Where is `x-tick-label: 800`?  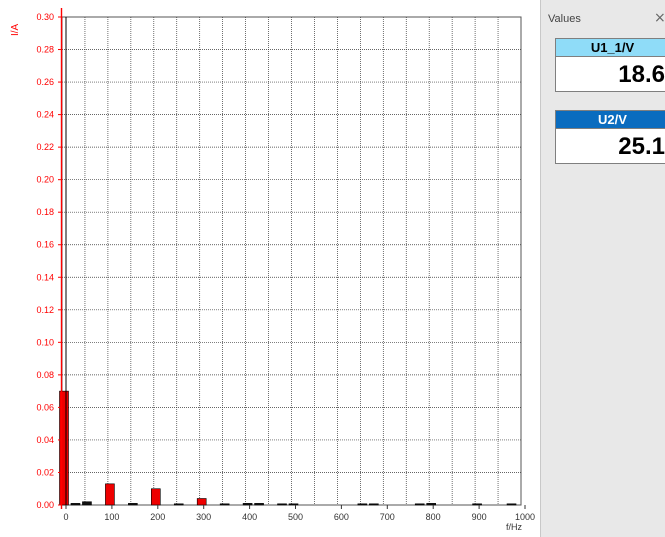
x-tick-label: 800 is located at coordinates (433, 517).